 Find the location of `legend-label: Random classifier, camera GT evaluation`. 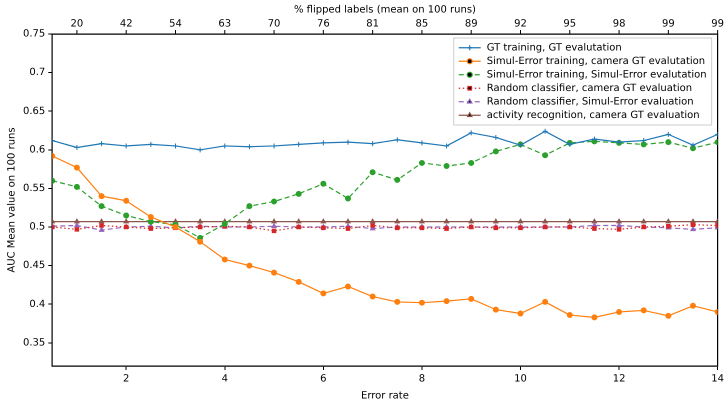

legend-label: Random classifier, camera GT evaluation is located at coordinates (589, 88).